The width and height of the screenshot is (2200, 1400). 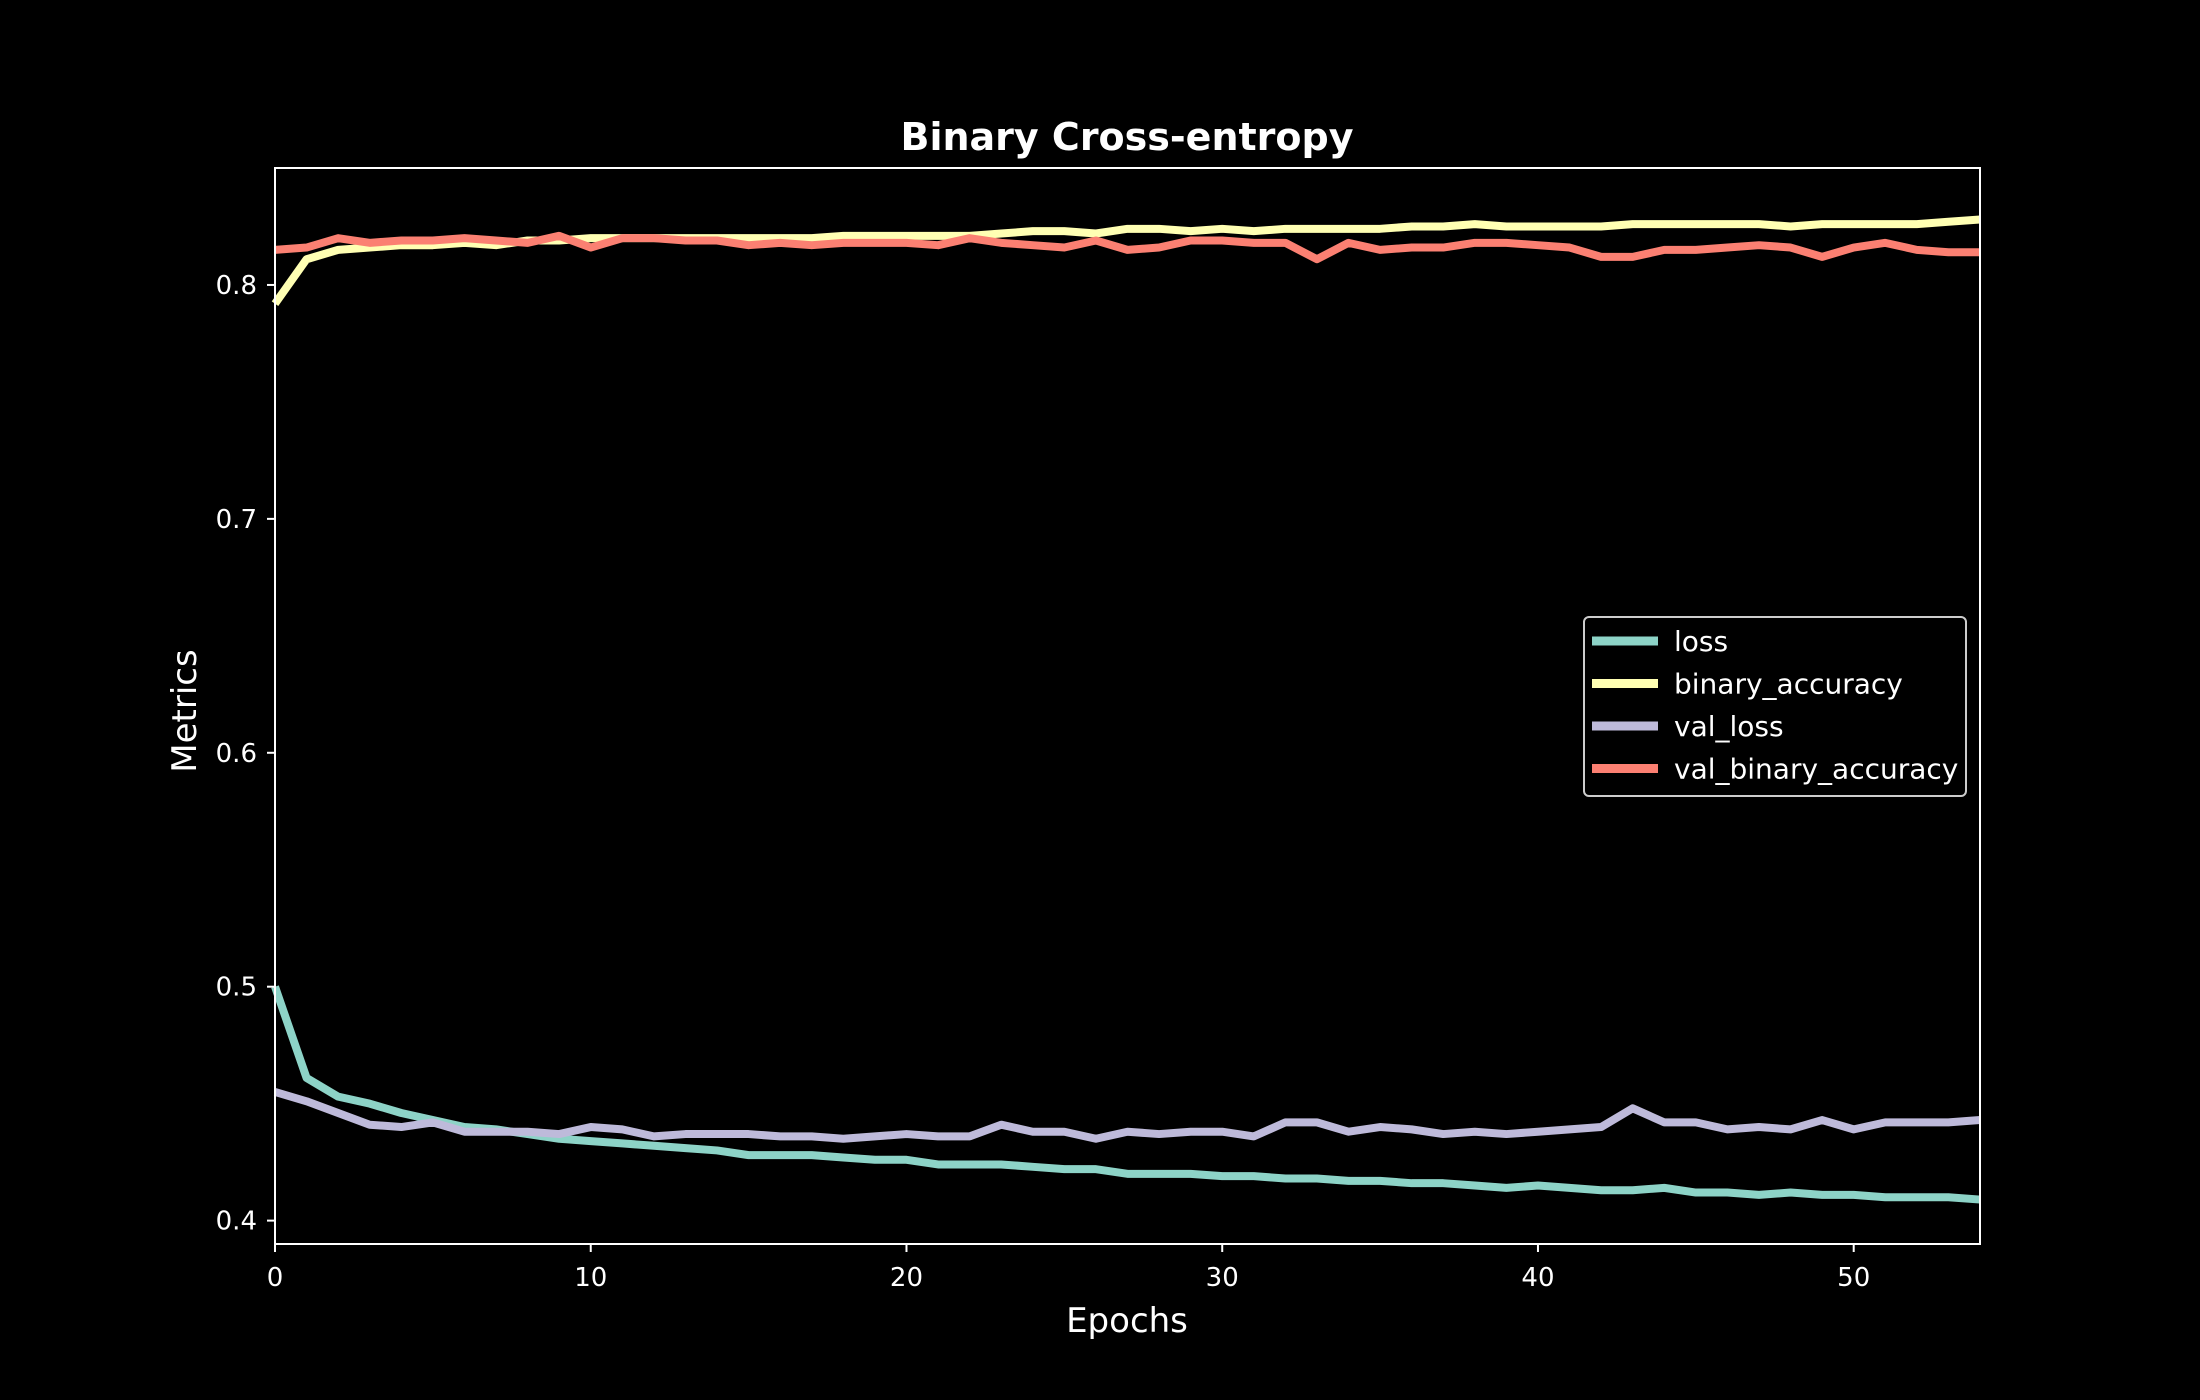 I want to click on series-line-binary-accuracy, so click(x=1126, y=260).